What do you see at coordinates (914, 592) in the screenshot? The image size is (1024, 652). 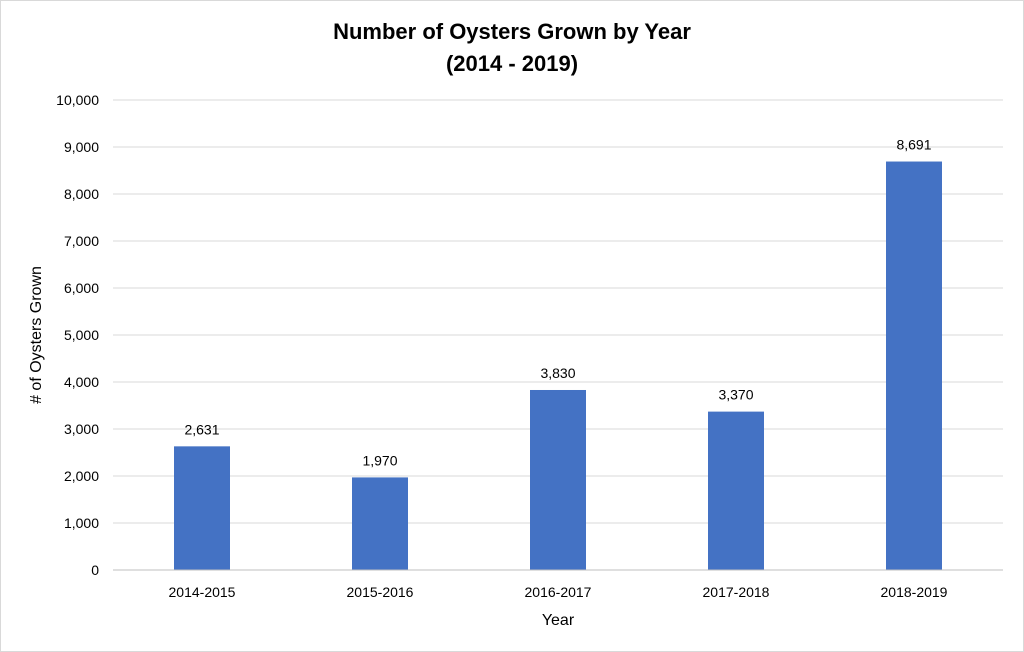 I see `x-tick-label: 2018-2019` at bounding box center [914, 592].